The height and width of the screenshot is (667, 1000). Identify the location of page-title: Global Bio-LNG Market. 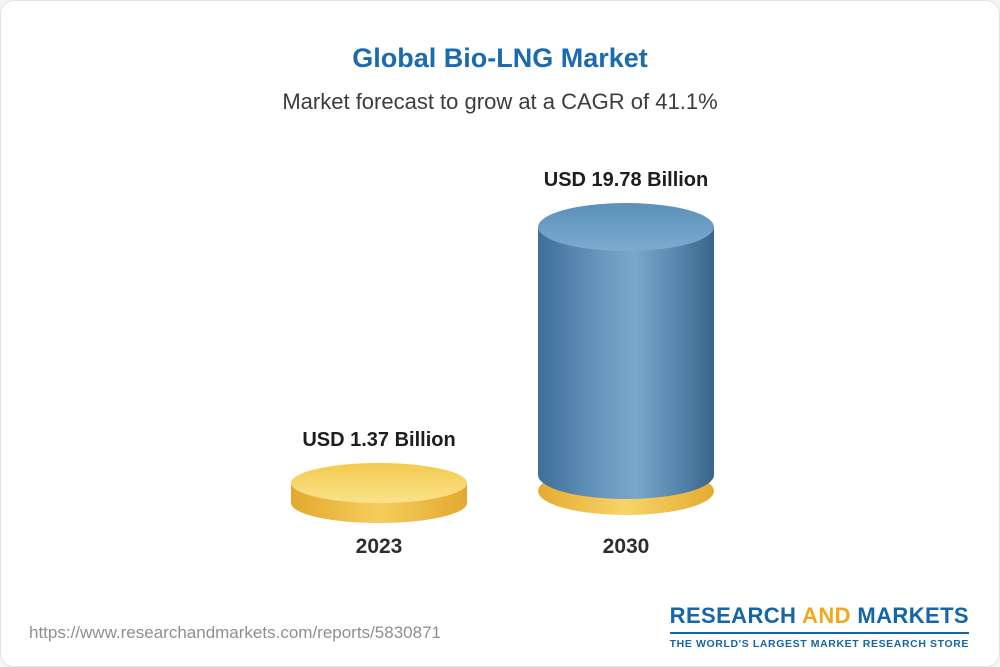
(500, 58).